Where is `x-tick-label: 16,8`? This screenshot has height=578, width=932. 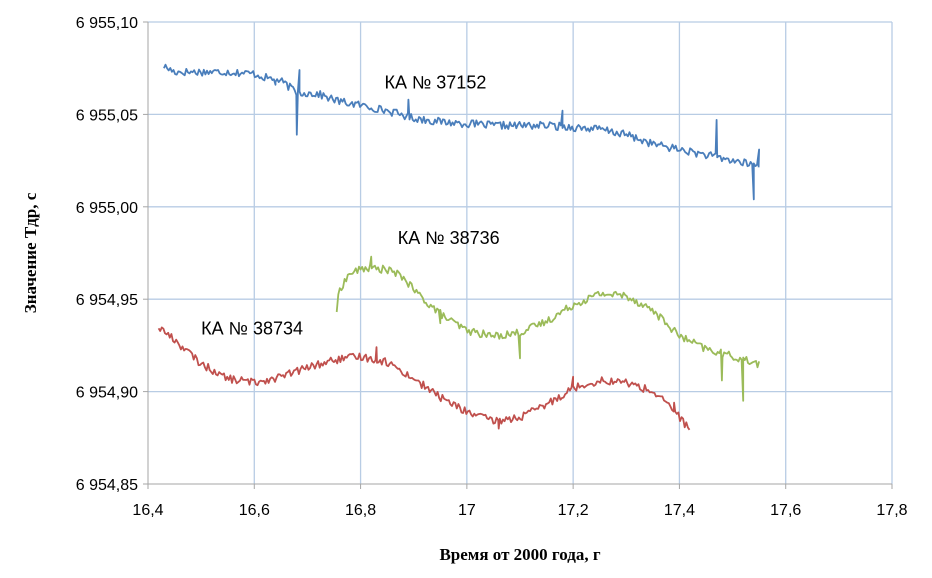 x-tick-label: 16,8 is located at coordinates (360, 510).